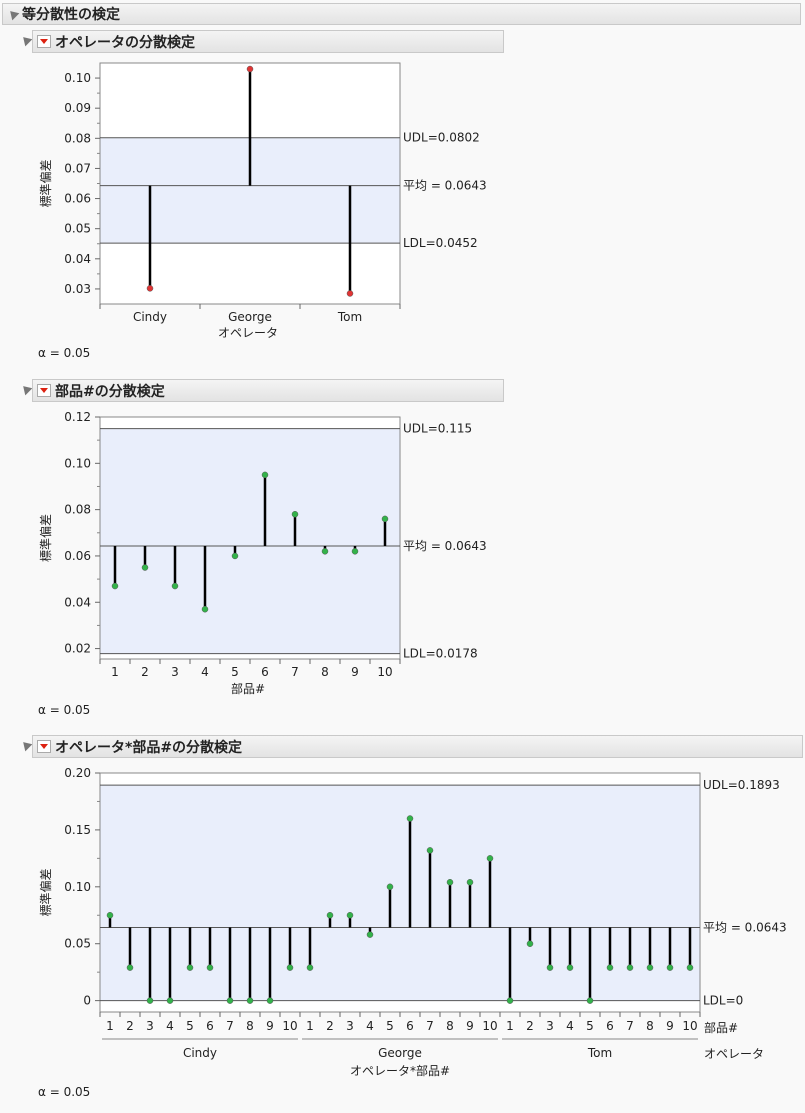 This screenshot has width=805, height=1113. Describe the element at coordinates (13, 14) in the screenshot. I see `disclosure-triangle-icon` at that location.